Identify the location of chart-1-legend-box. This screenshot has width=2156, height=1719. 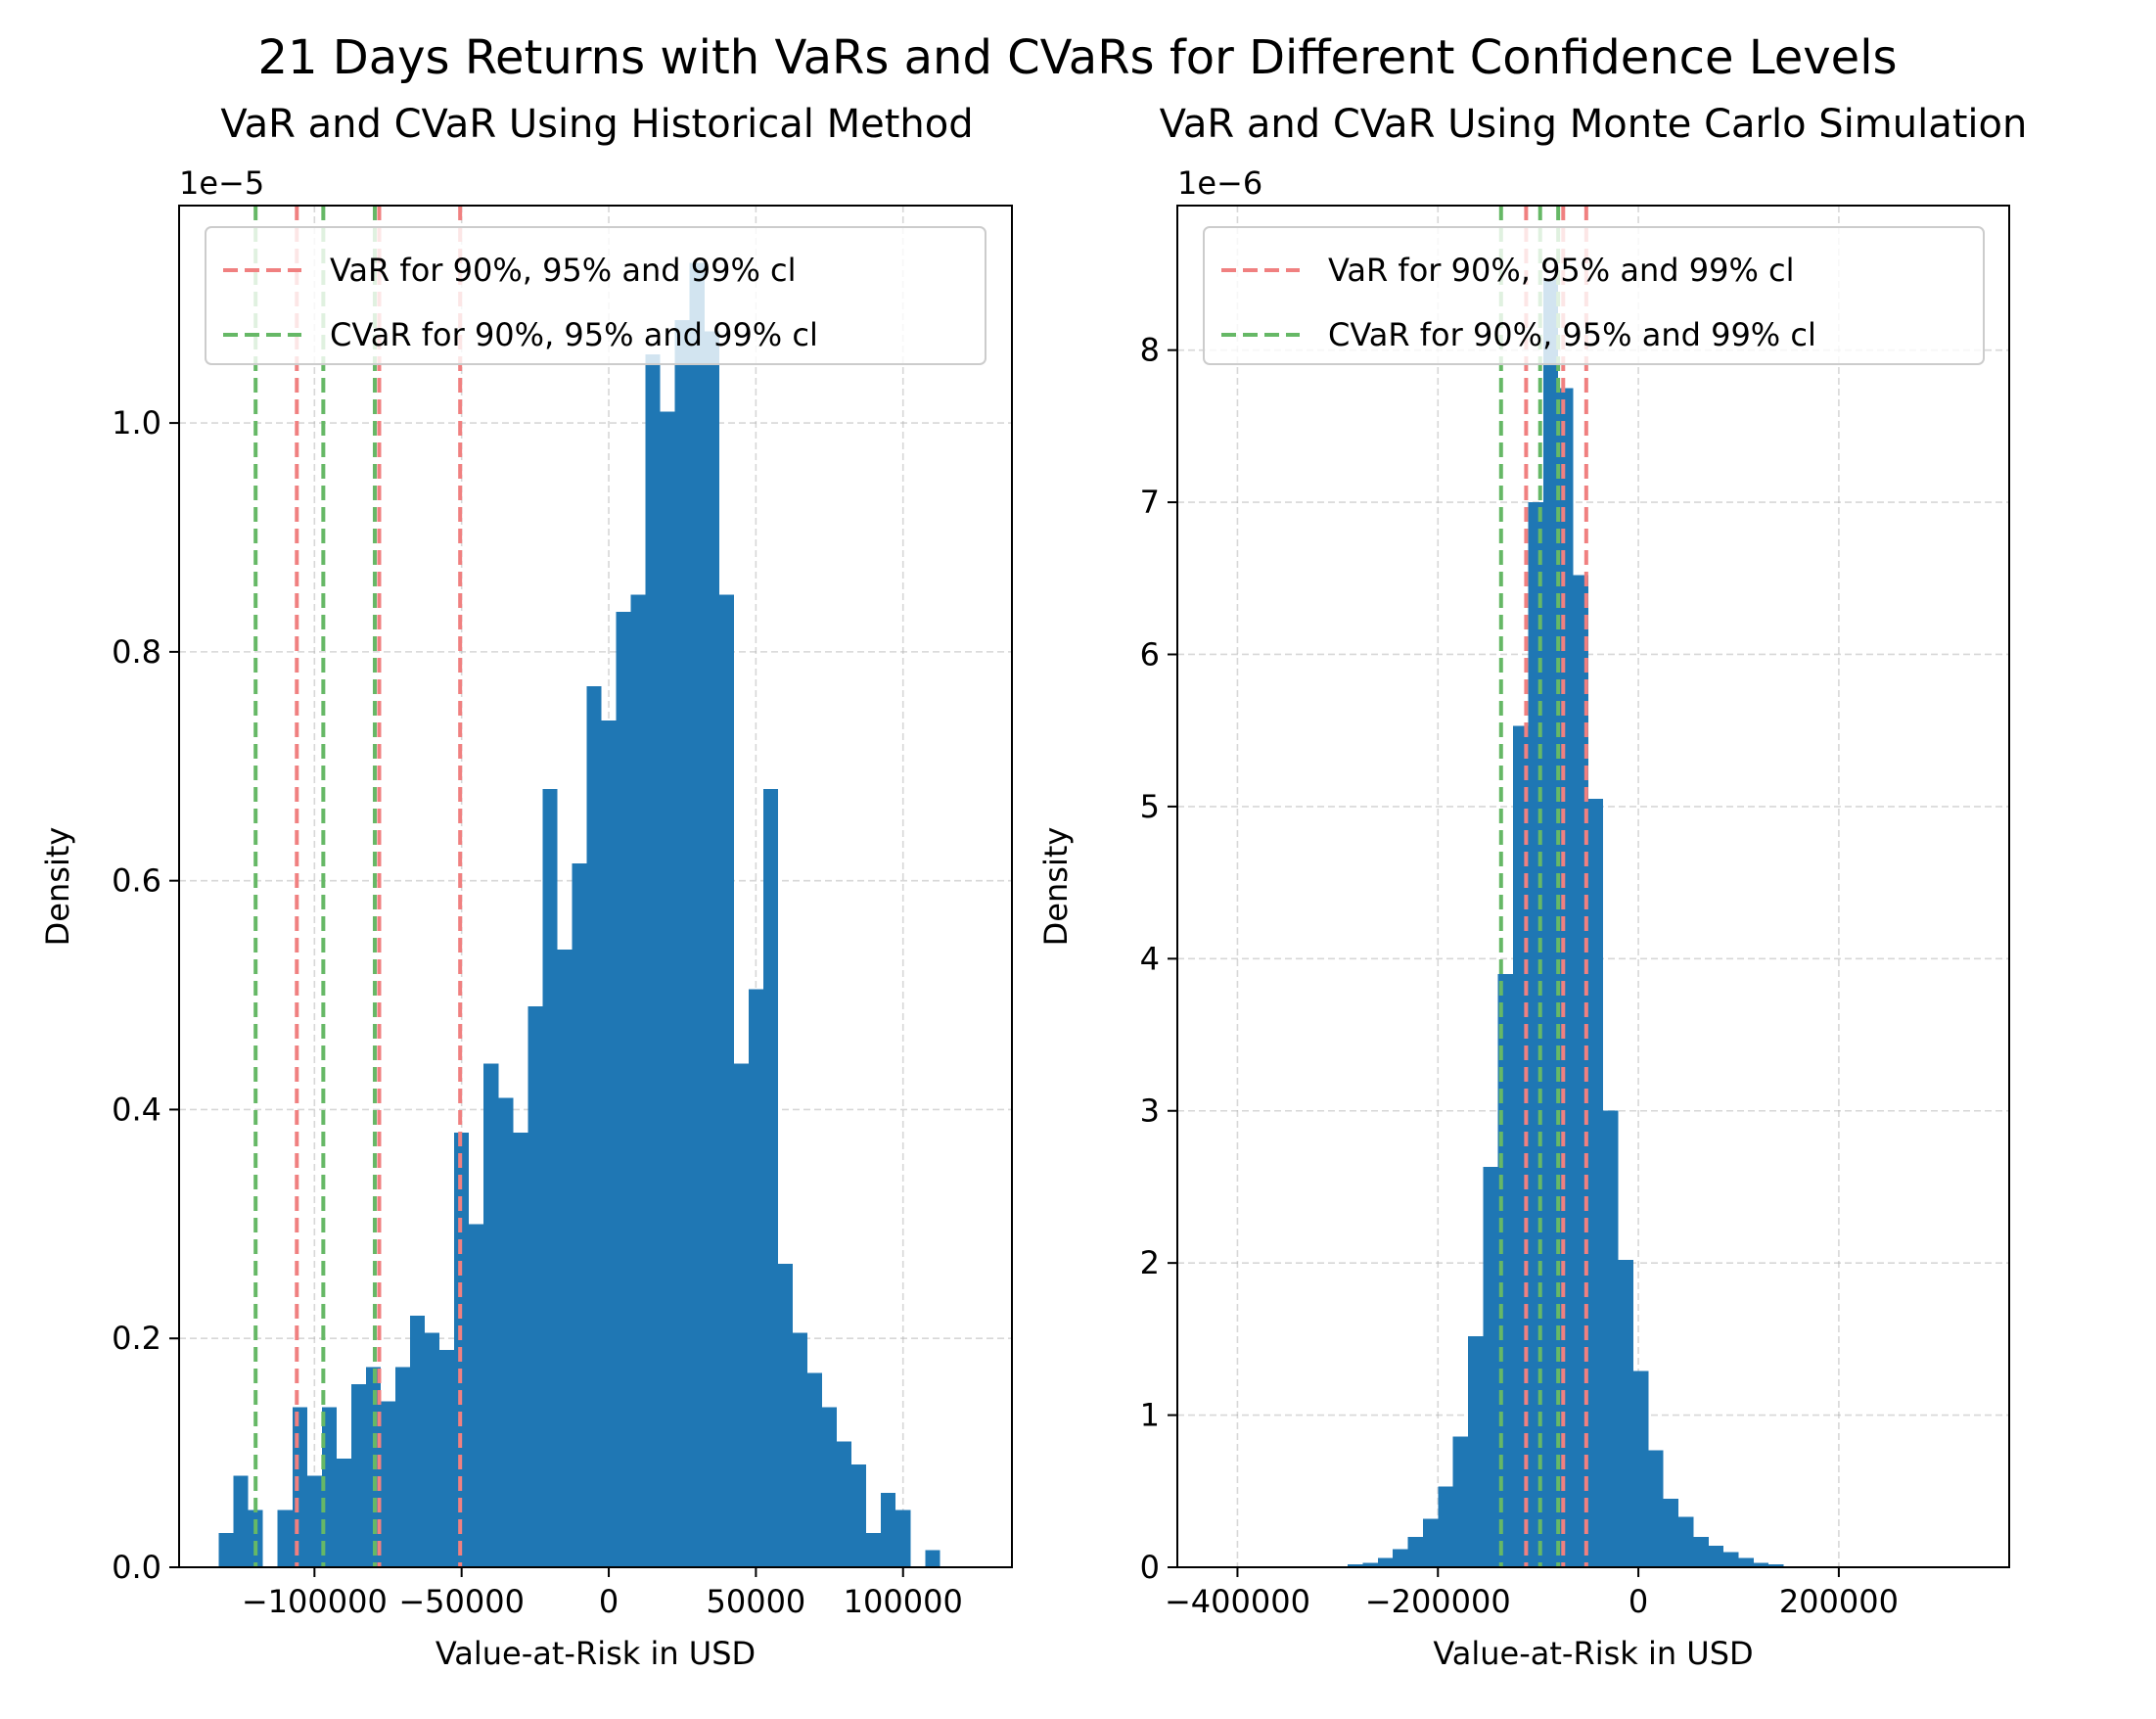
(595, 295).